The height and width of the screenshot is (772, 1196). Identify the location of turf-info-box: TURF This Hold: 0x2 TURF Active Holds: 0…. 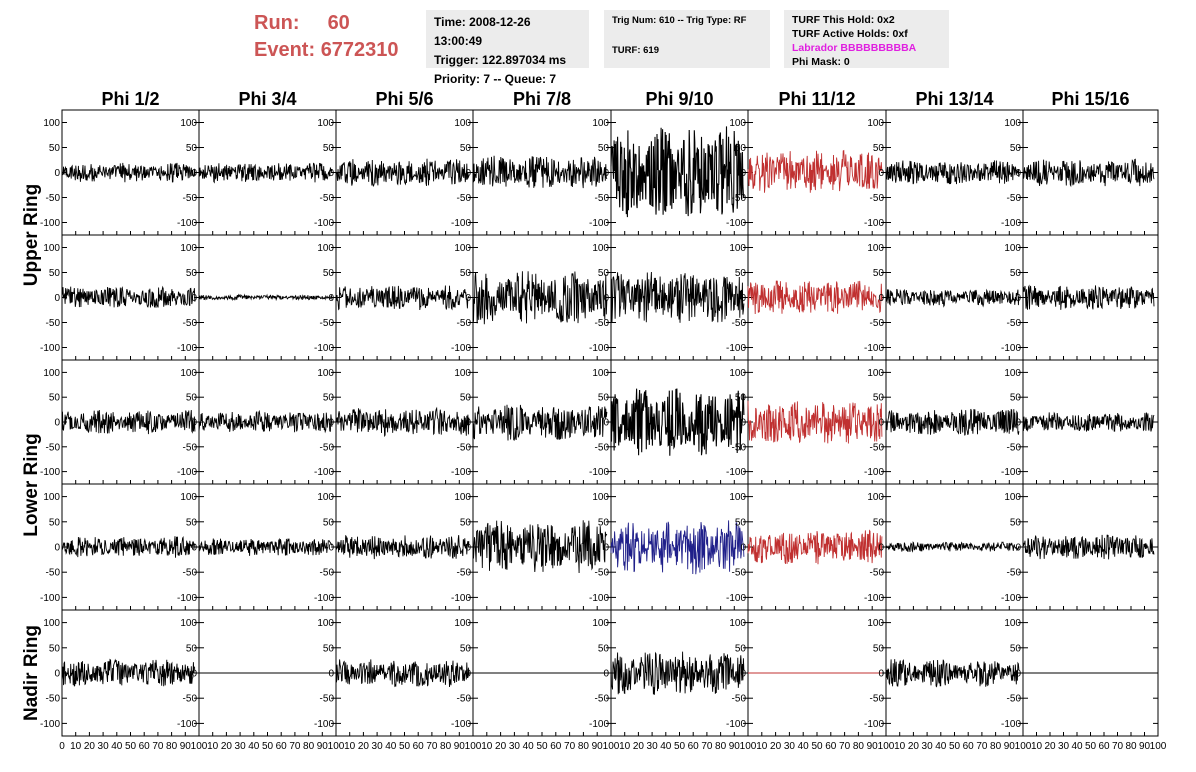
(866, 39).